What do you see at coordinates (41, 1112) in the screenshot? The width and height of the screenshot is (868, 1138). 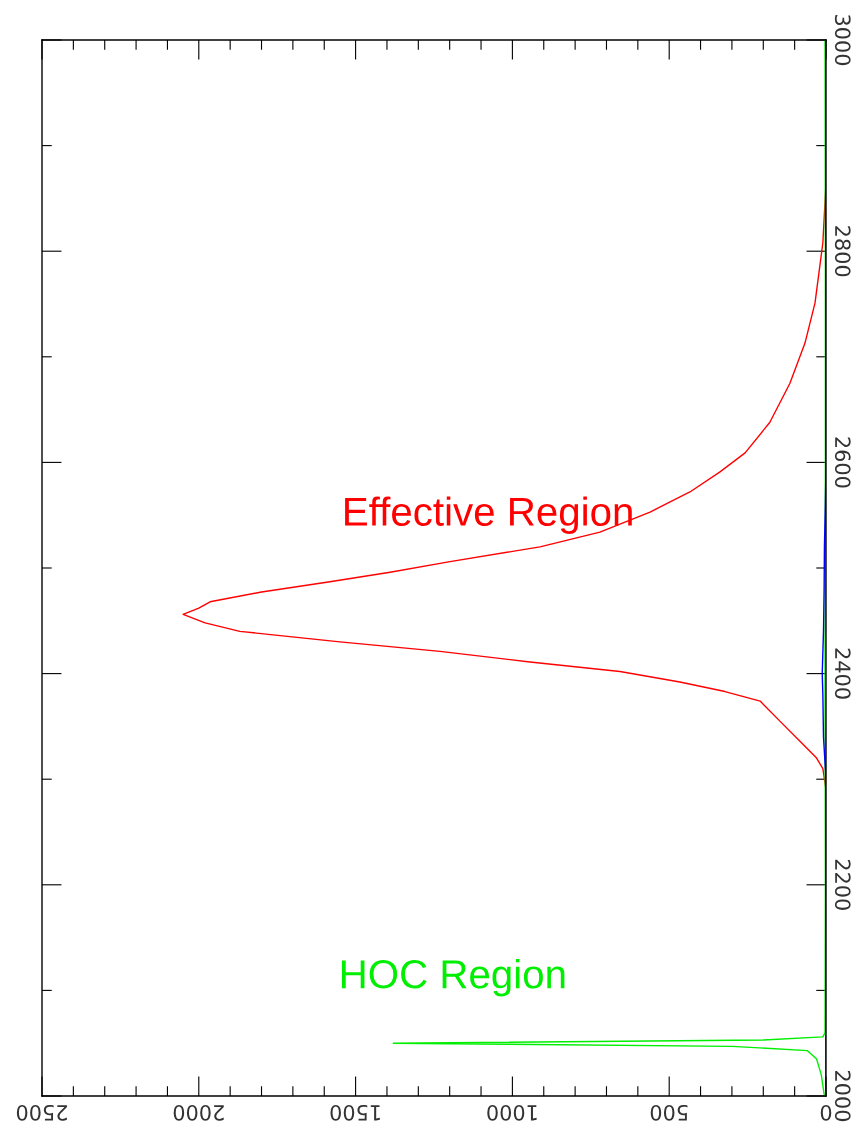 I see `x-tick-label: 2500` at bounding box center [41, 1112].